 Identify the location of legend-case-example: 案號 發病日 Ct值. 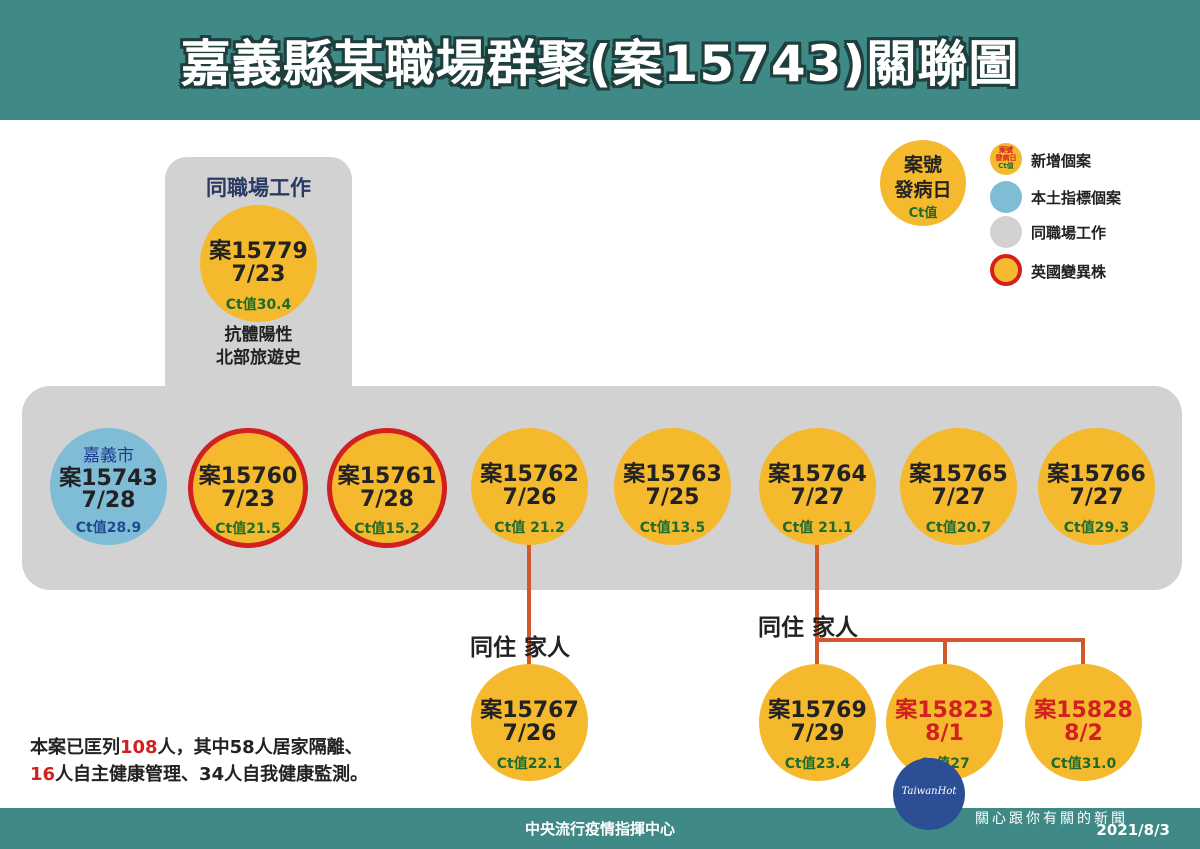
(923, 183).